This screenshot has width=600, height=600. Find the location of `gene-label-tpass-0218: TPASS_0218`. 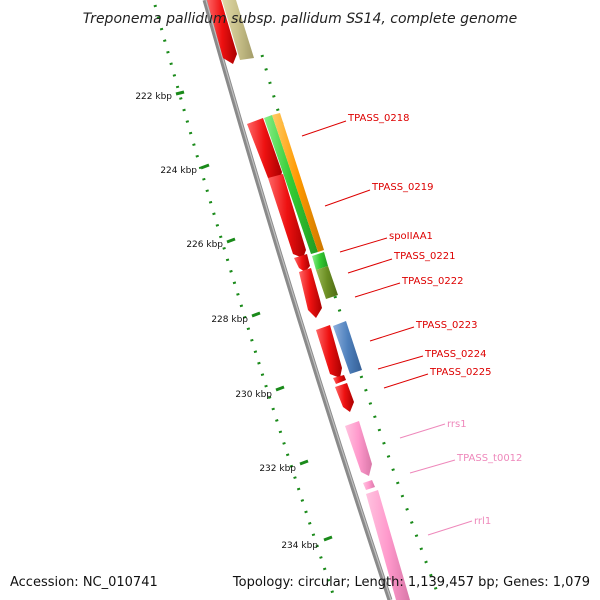

gene-label-tpass-0218: TPASS_0218 is located at coordinates (378, 118).